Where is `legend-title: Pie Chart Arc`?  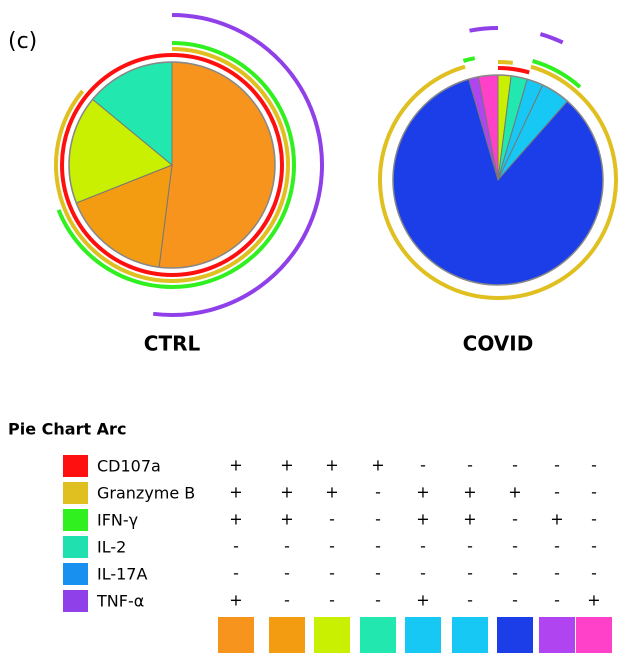 legend-title: Pie Chart Arc is located at coordinates (67, 429).